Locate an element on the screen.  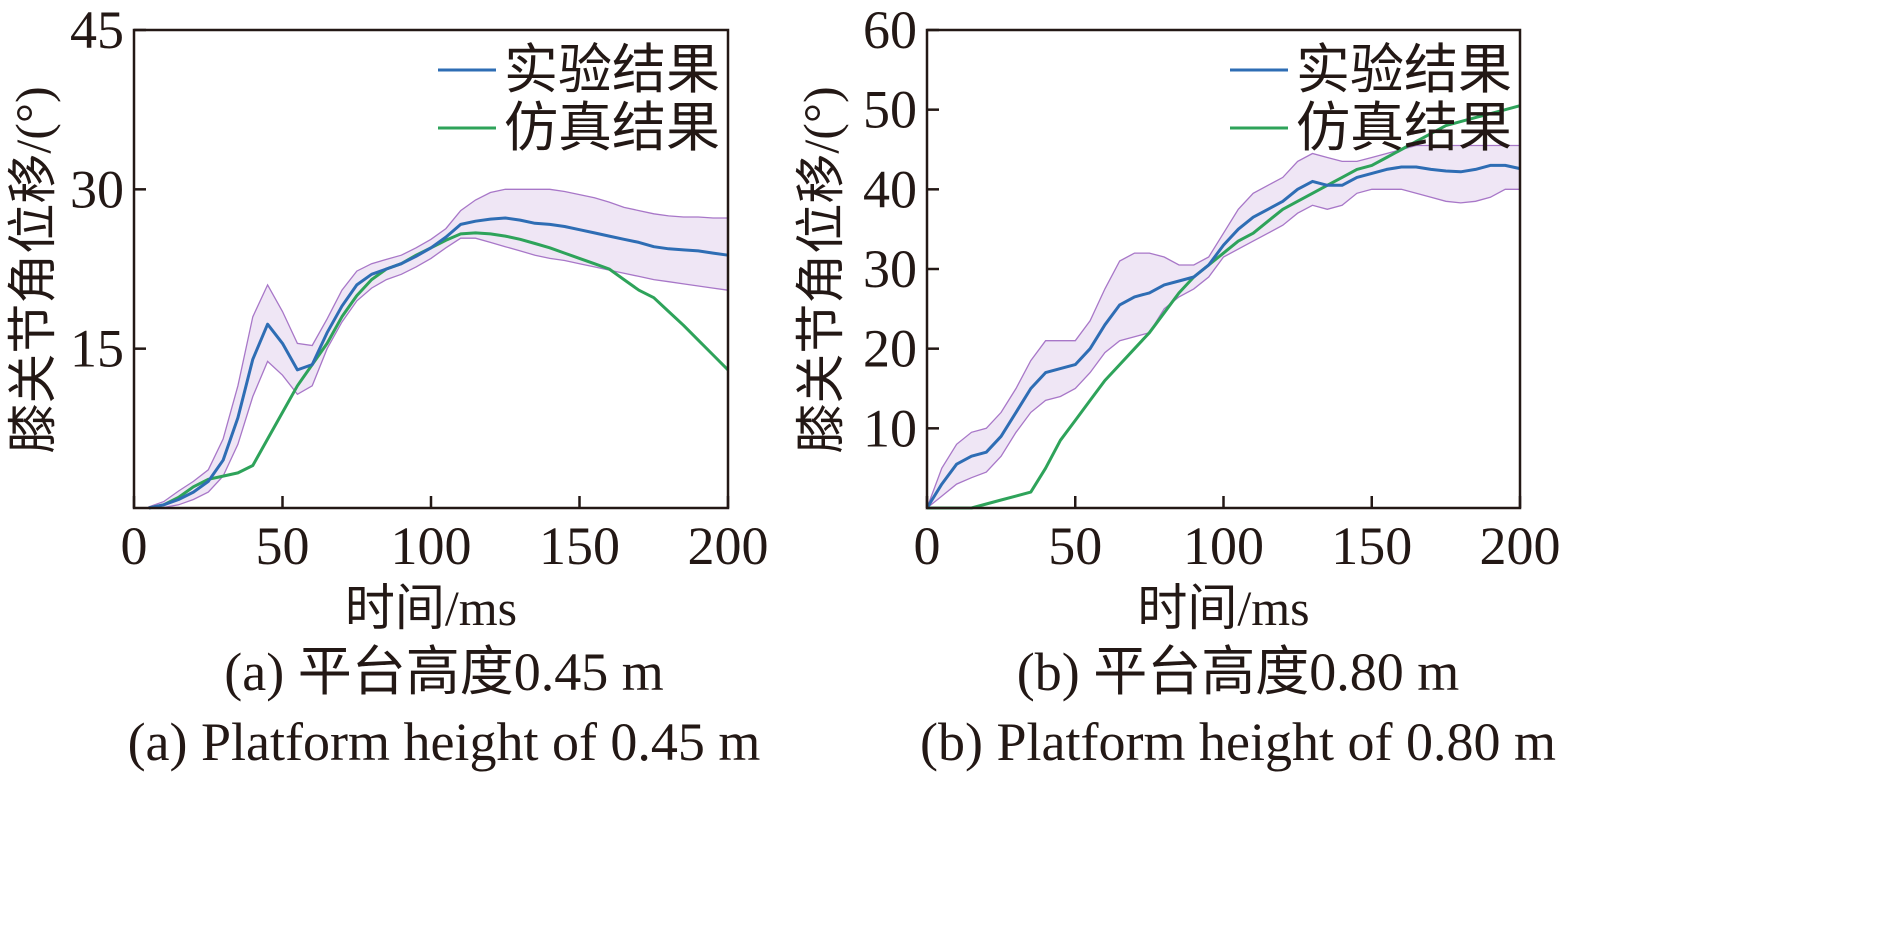
y-tick-label: 50 is located at coordinates (890, 110).